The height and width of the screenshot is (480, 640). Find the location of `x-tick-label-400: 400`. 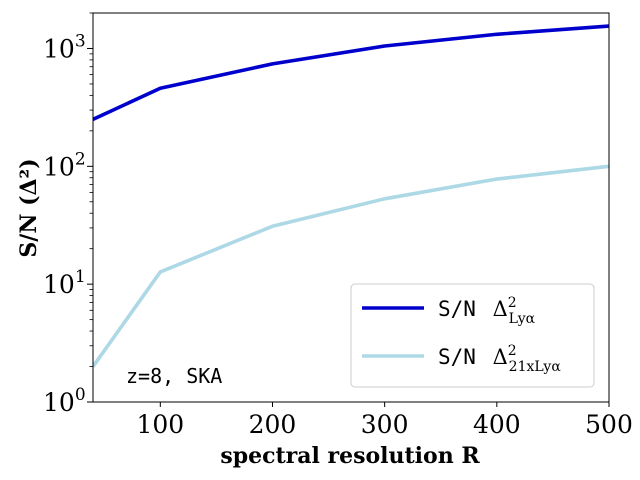

x-tick-label-400: 400 is located at coordinates (497, 424).